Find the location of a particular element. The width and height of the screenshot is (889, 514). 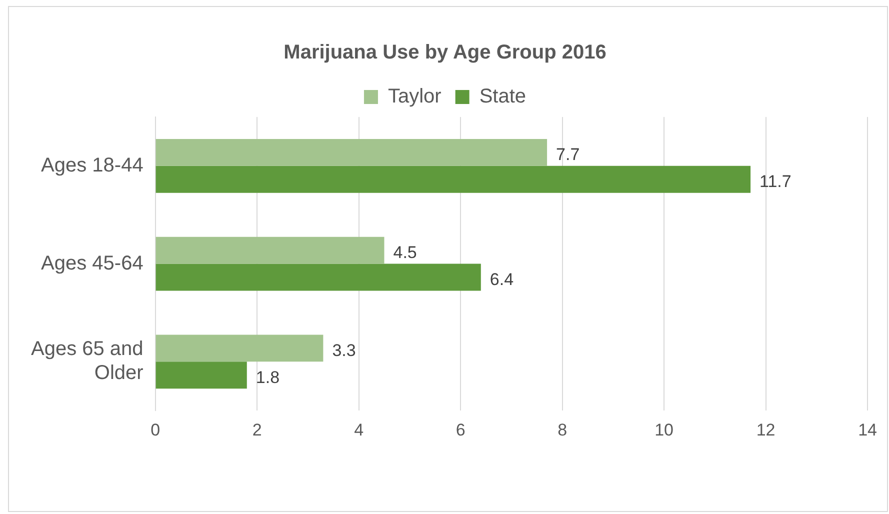

x-tick-label: 4 is located at coordinates (359, 430).